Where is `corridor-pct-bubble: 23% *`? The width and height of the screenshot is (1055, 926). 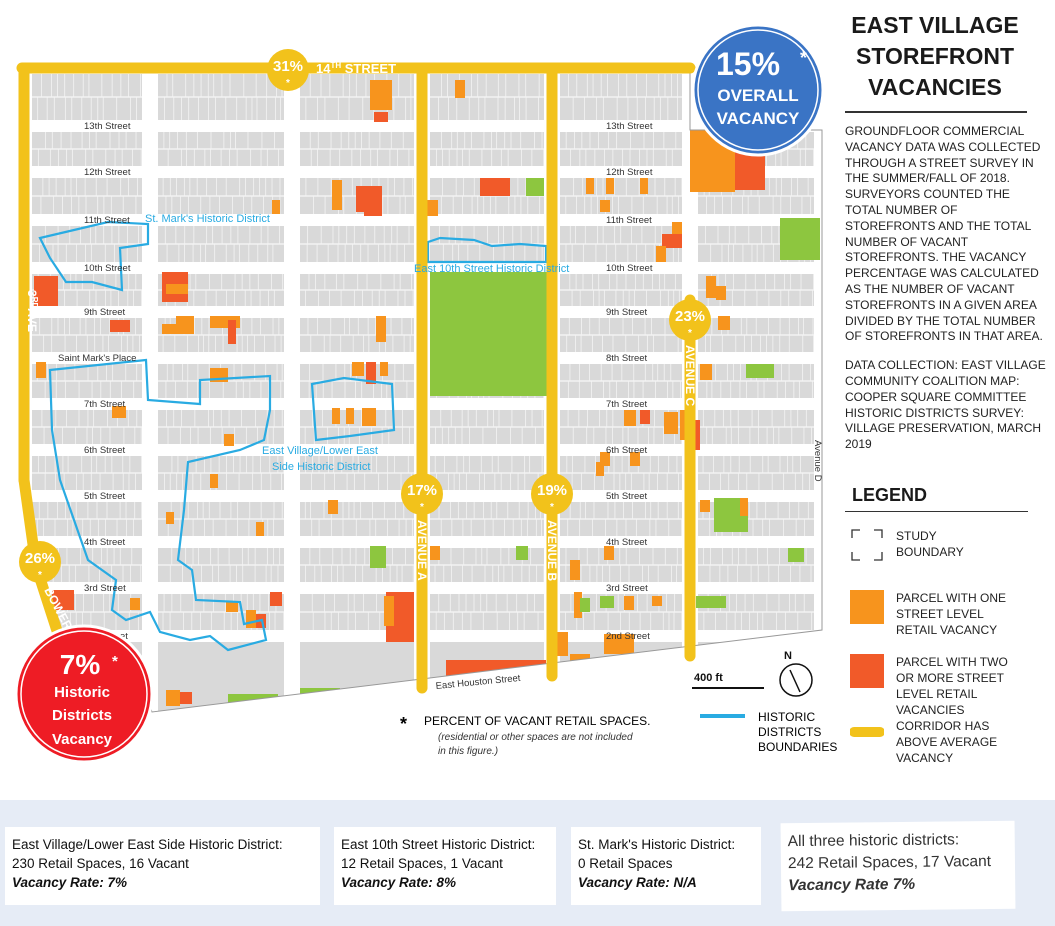 corridor-pct-bubble: 23% * is located at coordinates (690, 320).